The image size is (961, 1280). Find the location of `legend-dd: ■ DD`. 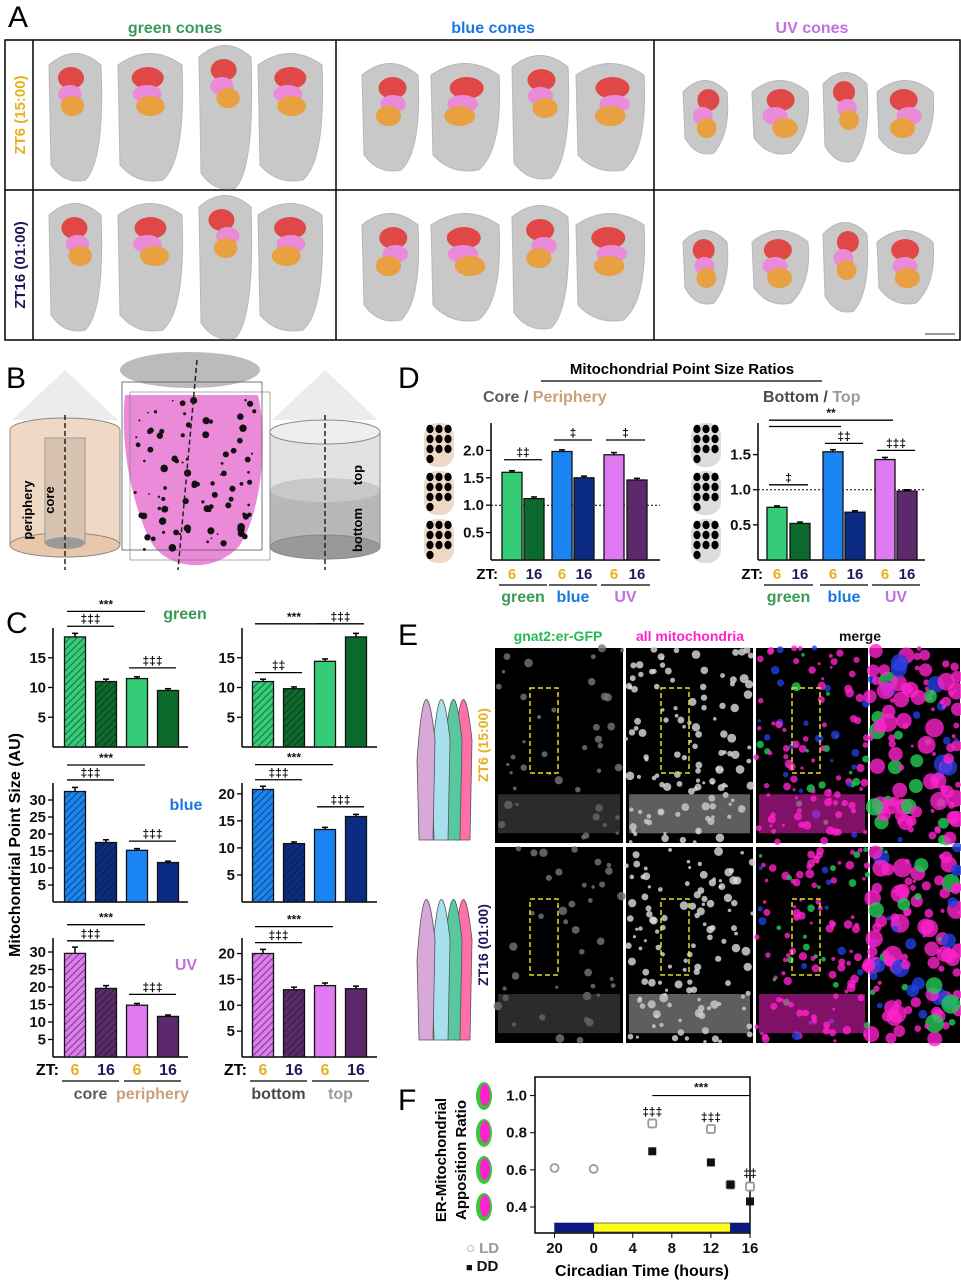

legend-dd: ■ DD is located at coordinates (482, 1266).